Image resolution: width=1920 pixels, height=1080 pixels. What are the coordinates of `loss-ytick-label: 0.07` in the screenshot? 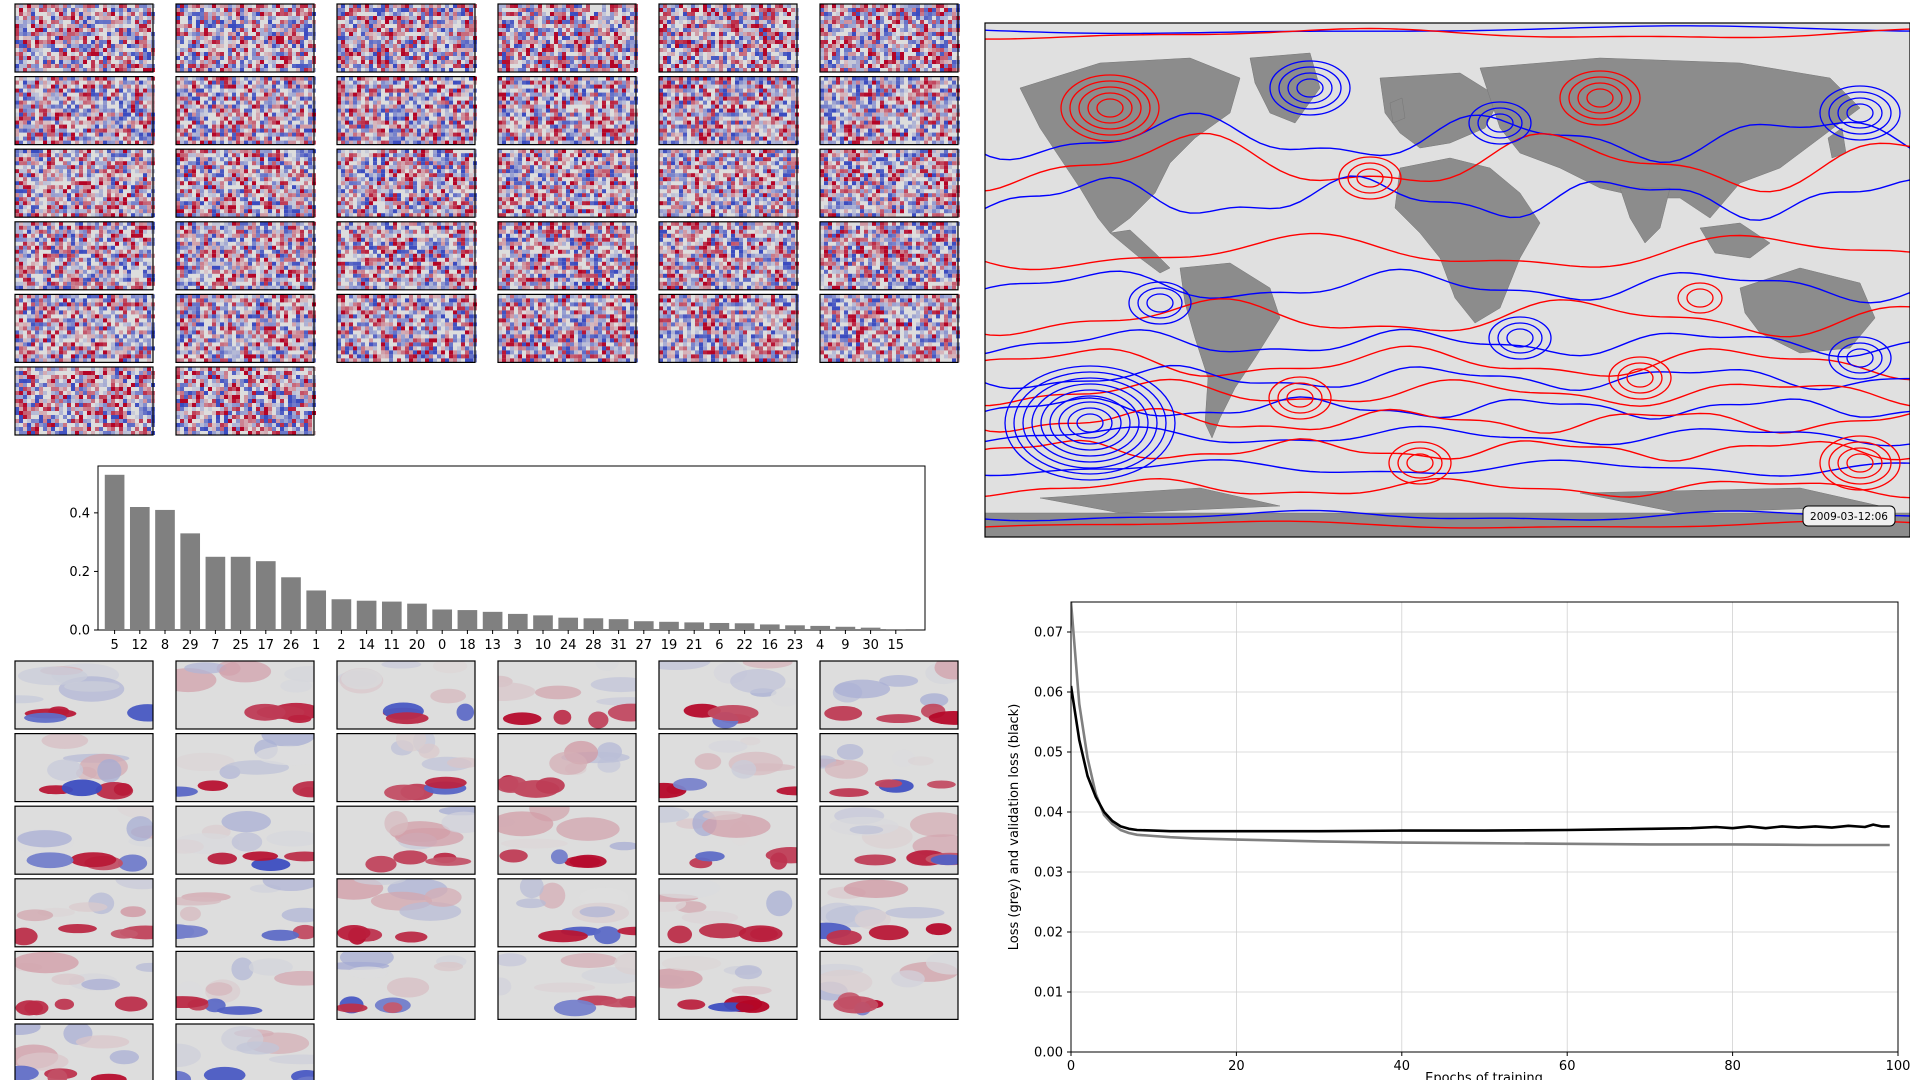 It's located at (1048, 633).